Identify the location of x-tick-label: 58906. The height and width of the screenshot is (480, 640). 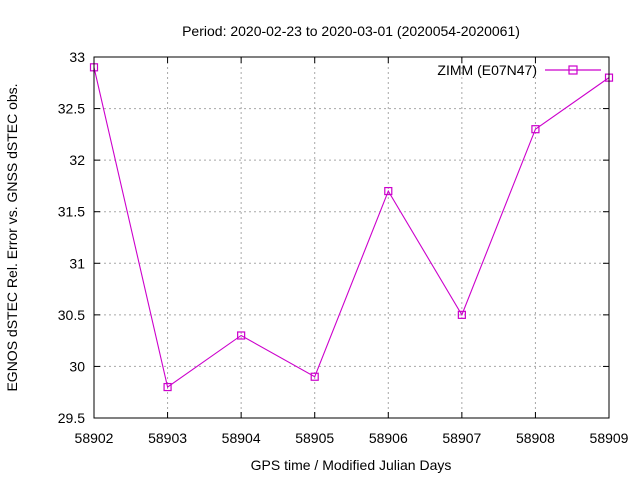
(388, 438).